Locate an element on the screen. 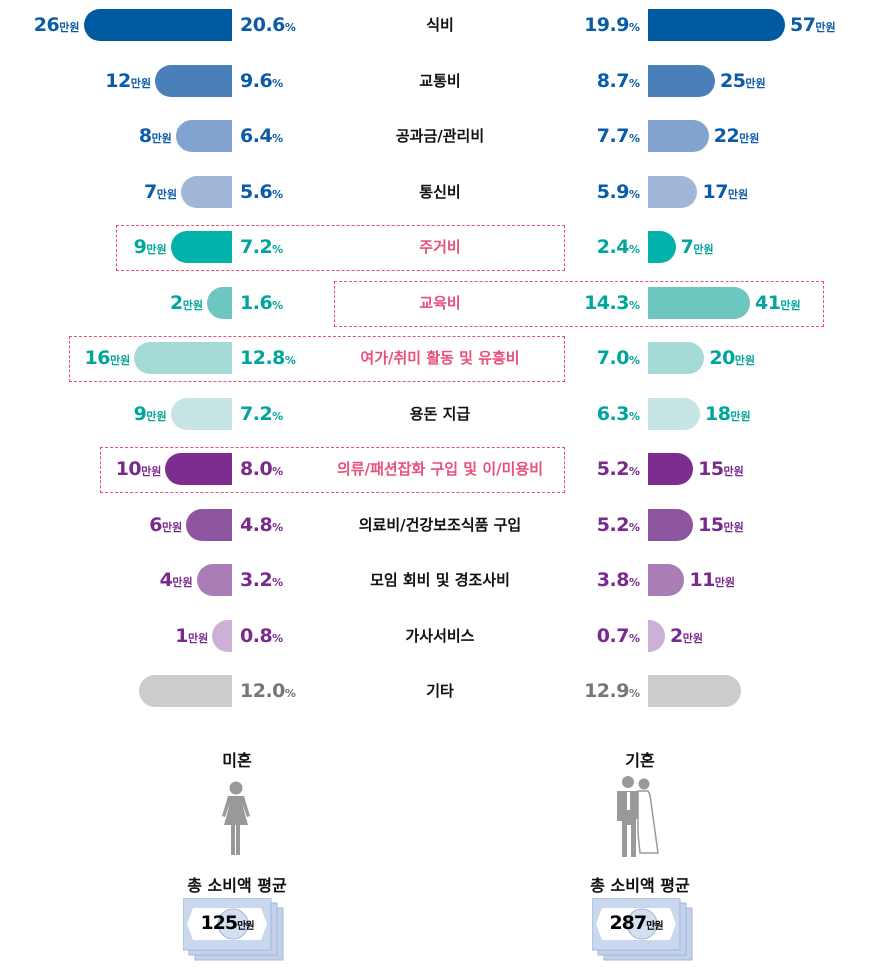  category-label: 통신비 is located at coordinates (440, 191).